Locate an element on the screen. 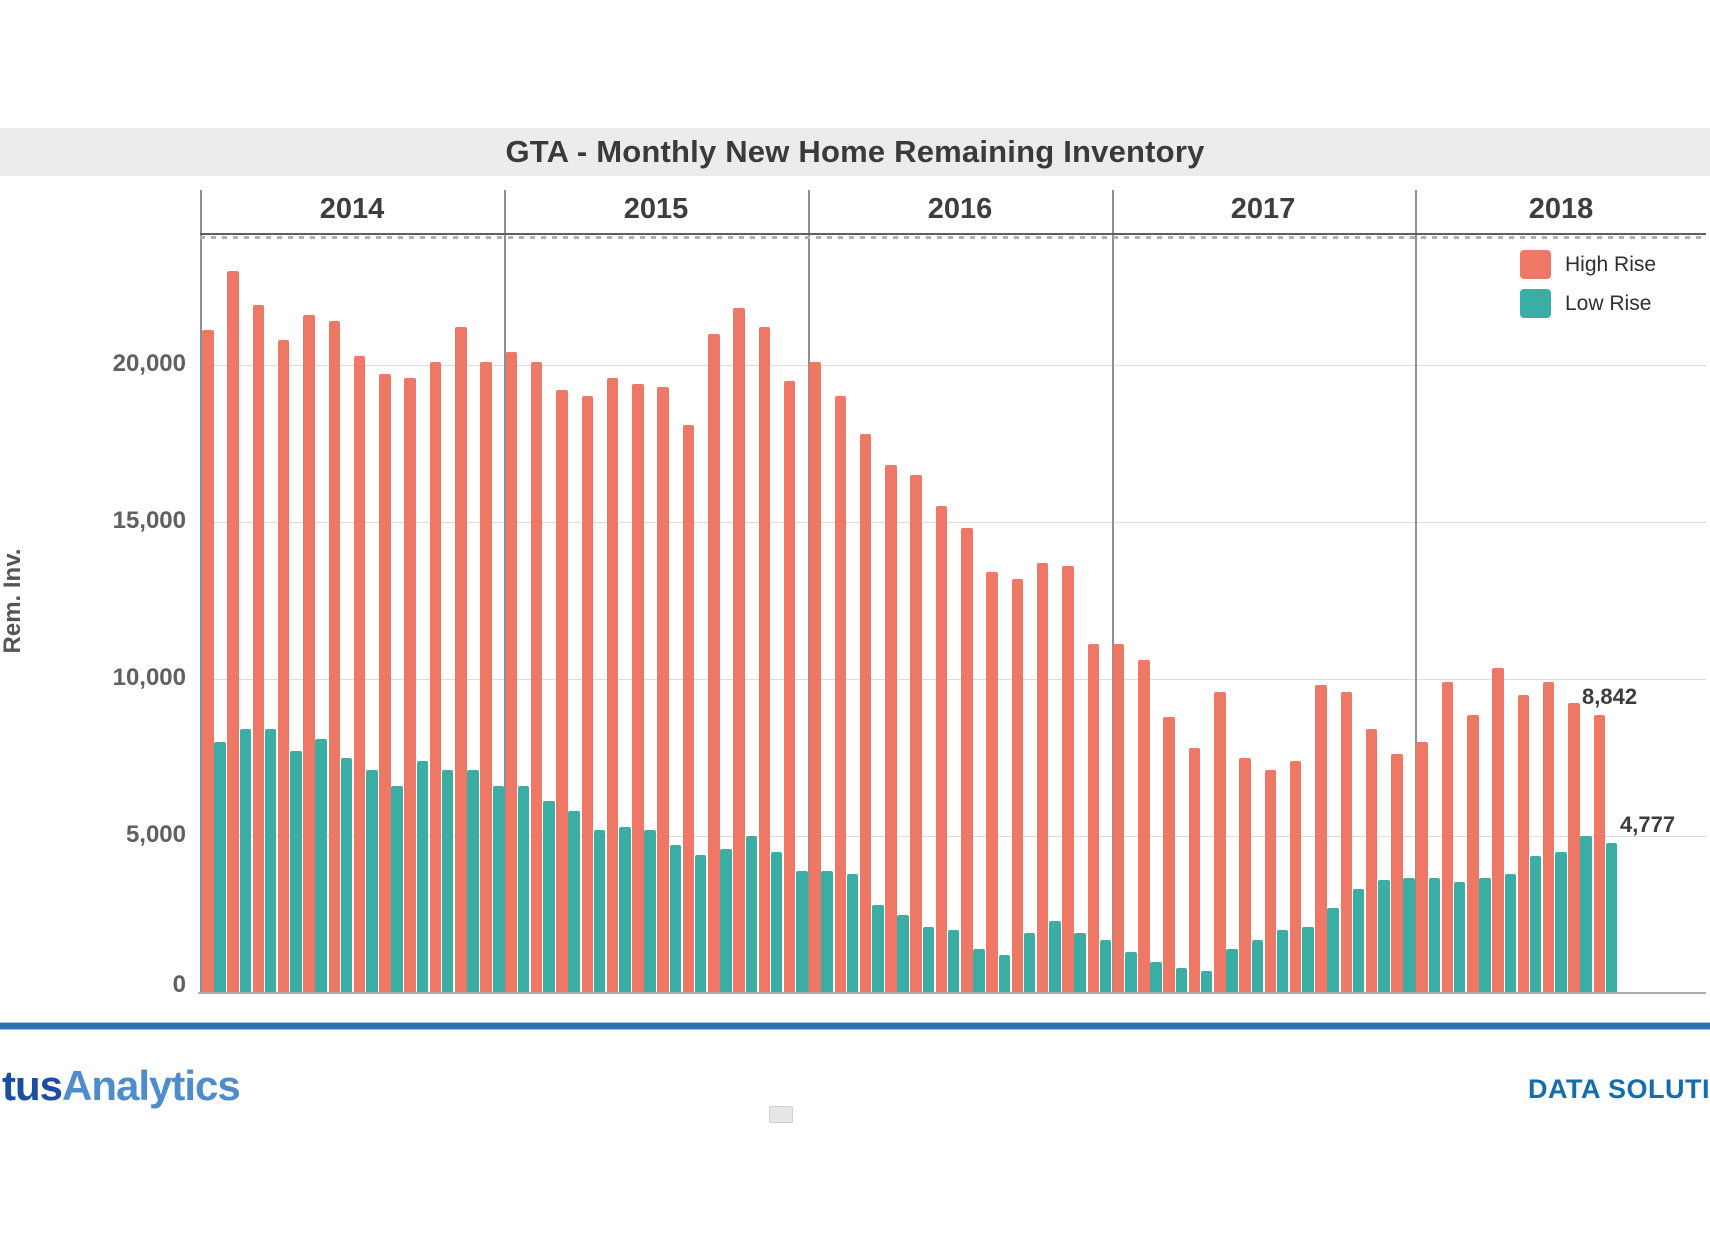 Image resolution: width=1710 pixels, height=1248 pixels. x-axis-tick-marks is located at coordinates (953, 237).